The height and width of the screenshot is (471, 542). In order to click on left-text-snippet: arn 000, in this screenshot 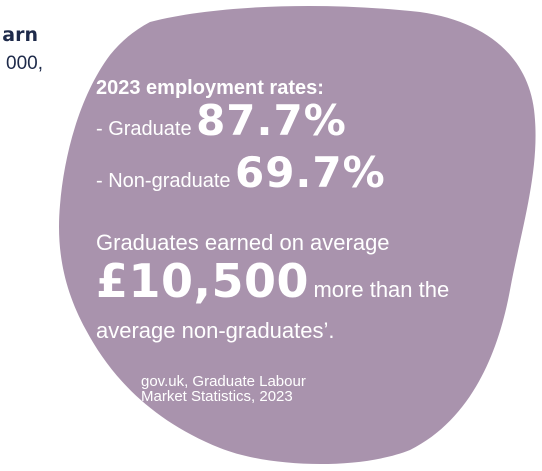, I will do `click(30, 60)`.